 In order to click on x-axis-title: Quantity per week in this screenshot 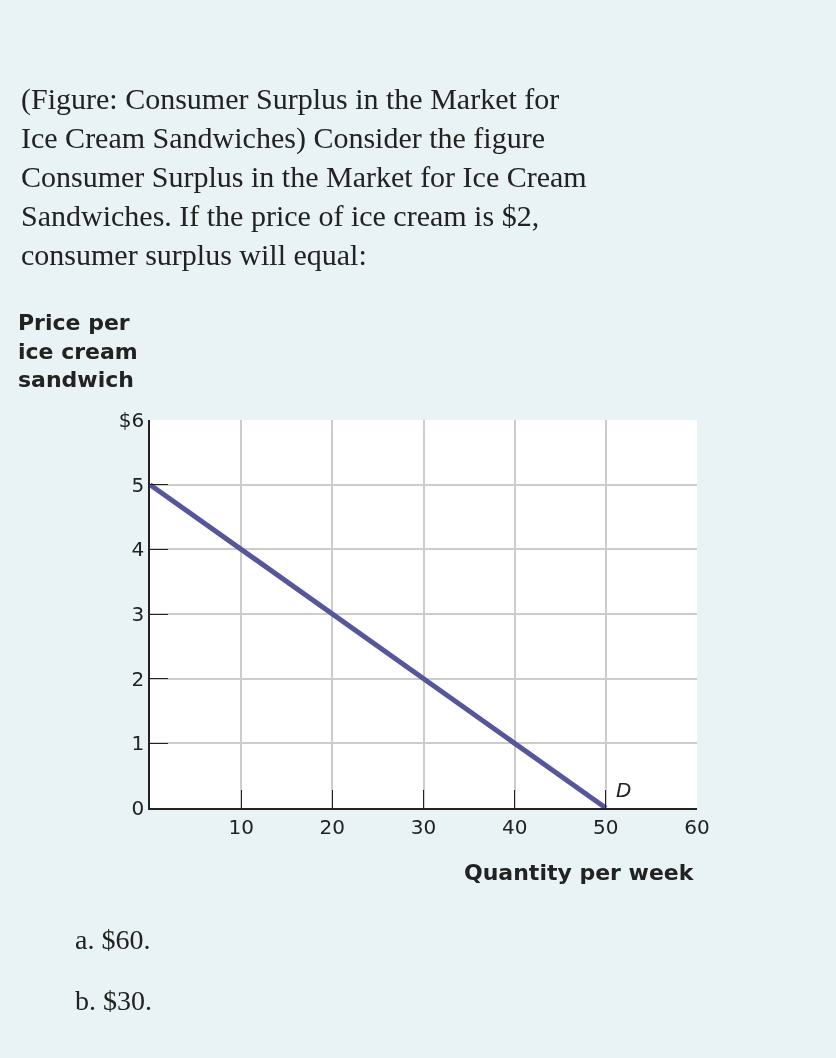, I will do `click(579, 872)`.